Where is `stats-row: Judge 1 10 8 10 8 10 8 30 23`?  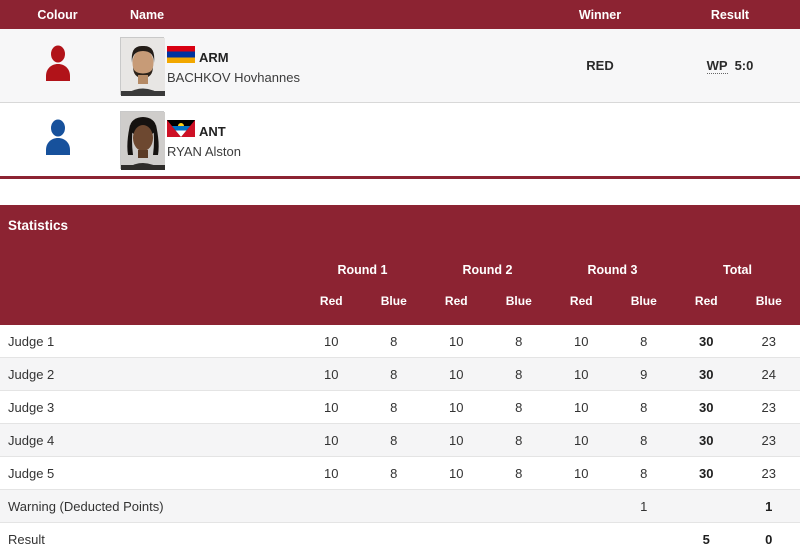 stats-row: Judge 1 10 8 10 8 10 8 30 23 is located at coordinates (400, 341).